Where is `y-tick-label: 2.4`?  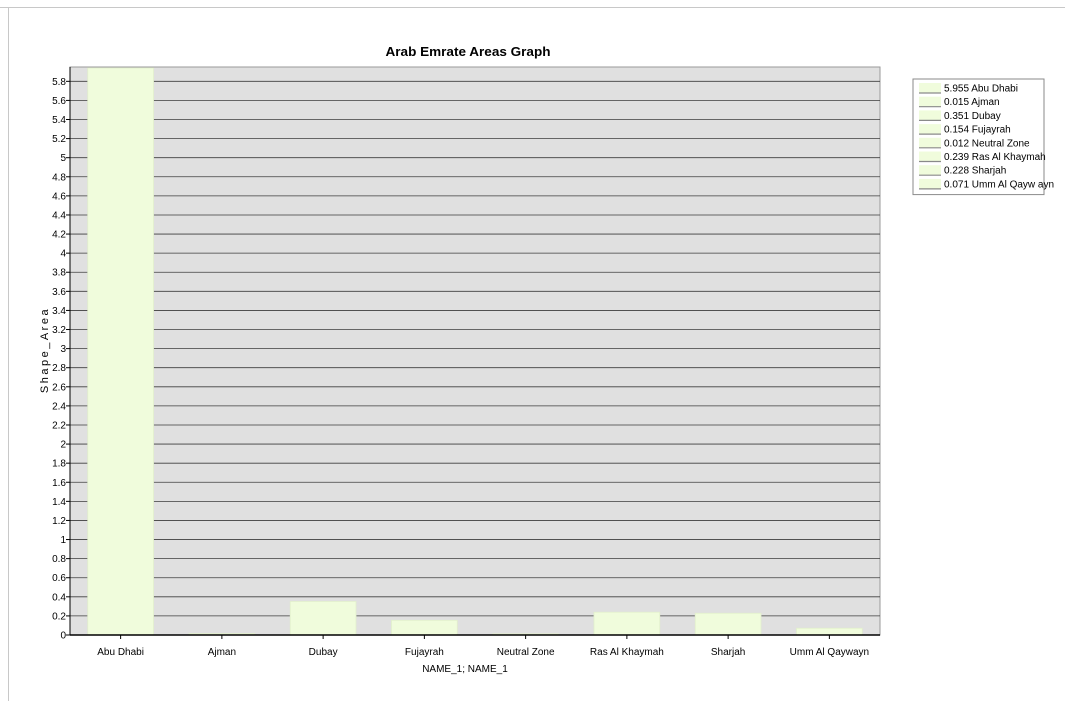
y-tick-label: 2.4 is located at coordinates (59, 406).